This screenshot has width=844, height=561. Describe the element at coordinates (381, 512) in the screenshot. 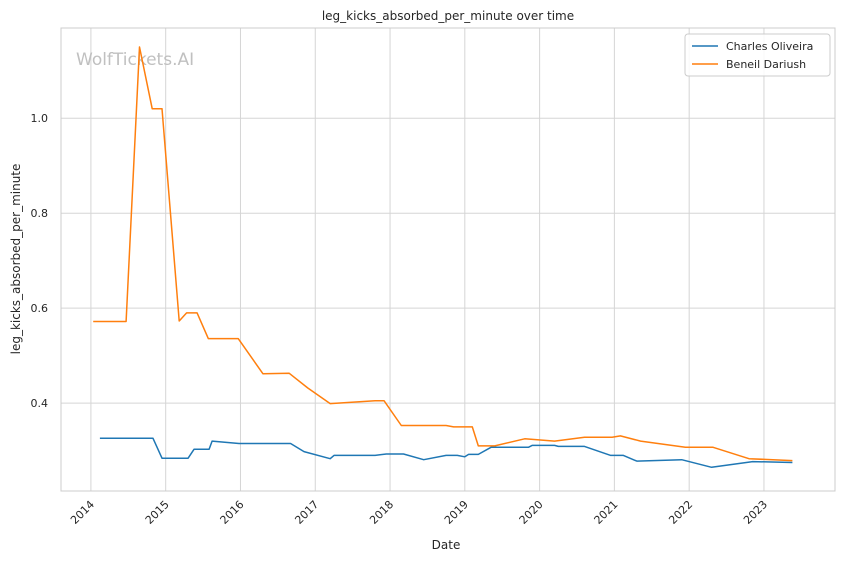

I see `x-tick-label: 2018` at that location.